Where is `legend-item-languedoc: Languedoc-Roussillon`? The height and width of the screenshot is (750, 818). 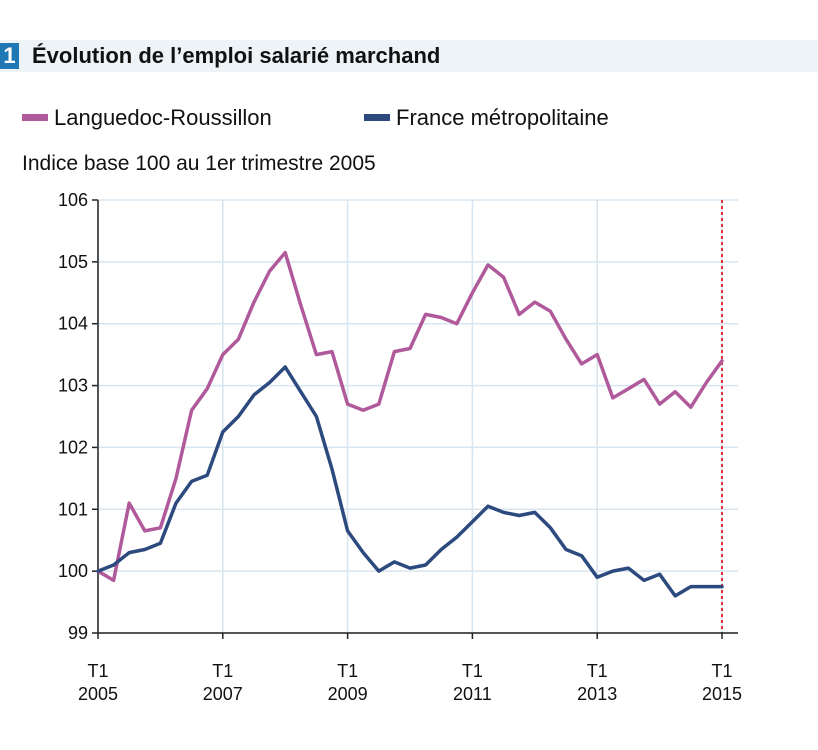 legend-item-languedoc: Languedoc-Roussillon is located at coordinates (147, 118).